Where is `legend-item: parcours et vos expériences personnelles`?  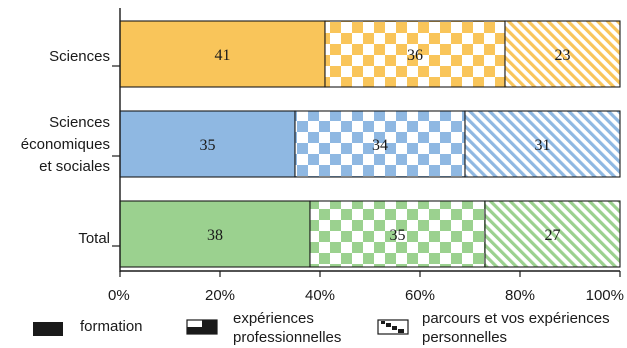 legend-item: parcours et vos expériences personnelles is located at coordinates (493, 328).